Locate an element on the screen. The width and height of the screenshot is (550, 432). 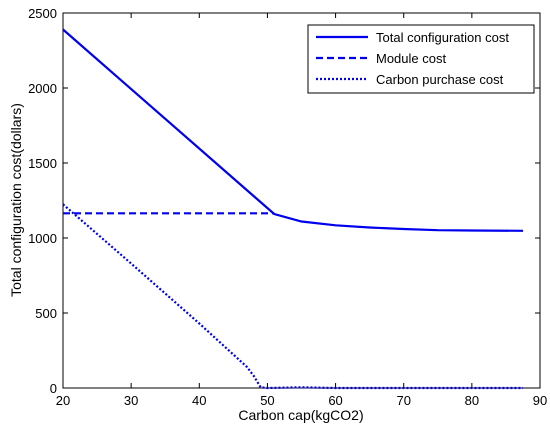
y-tick-label: 0 is located at coordinates (53, 388).